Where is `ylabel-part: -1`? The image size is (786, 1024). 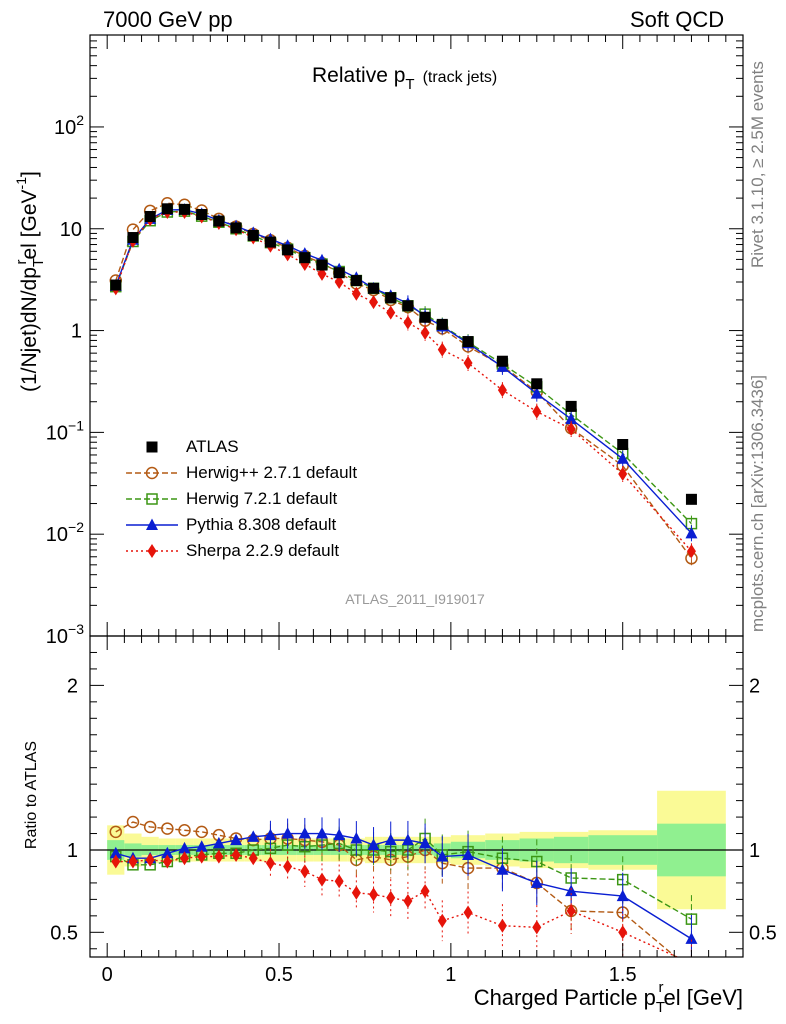 ylabel-part: -1 is located at coordinates (21, 183).